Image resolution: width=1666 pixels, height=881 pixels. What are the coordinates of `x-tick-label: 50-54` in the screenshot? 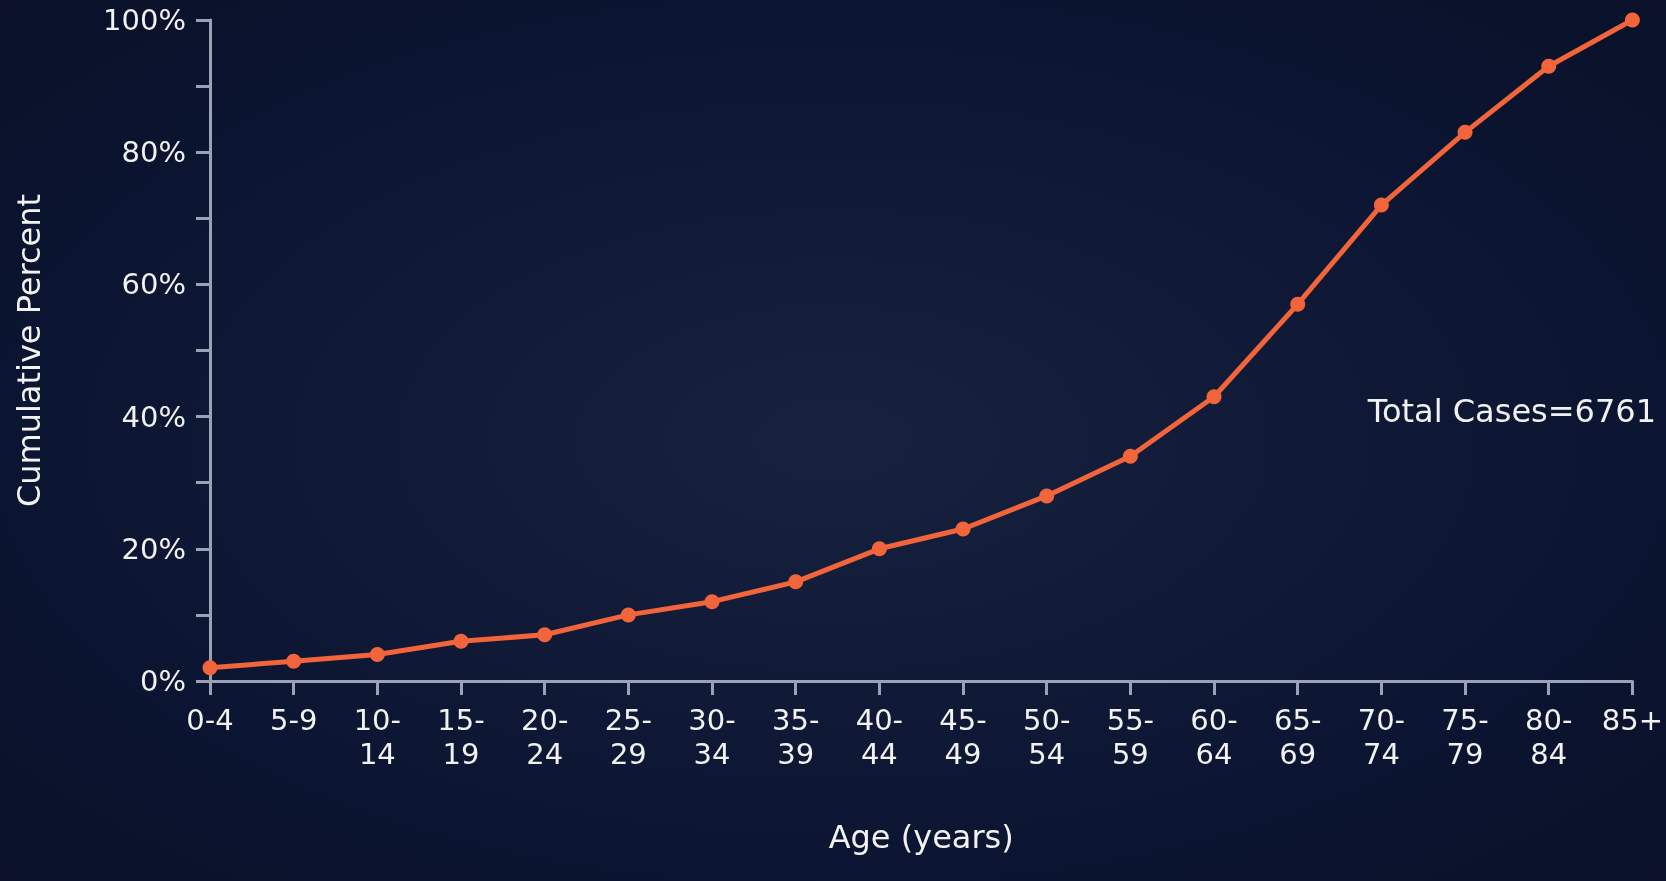 It's located at (1047, 737).